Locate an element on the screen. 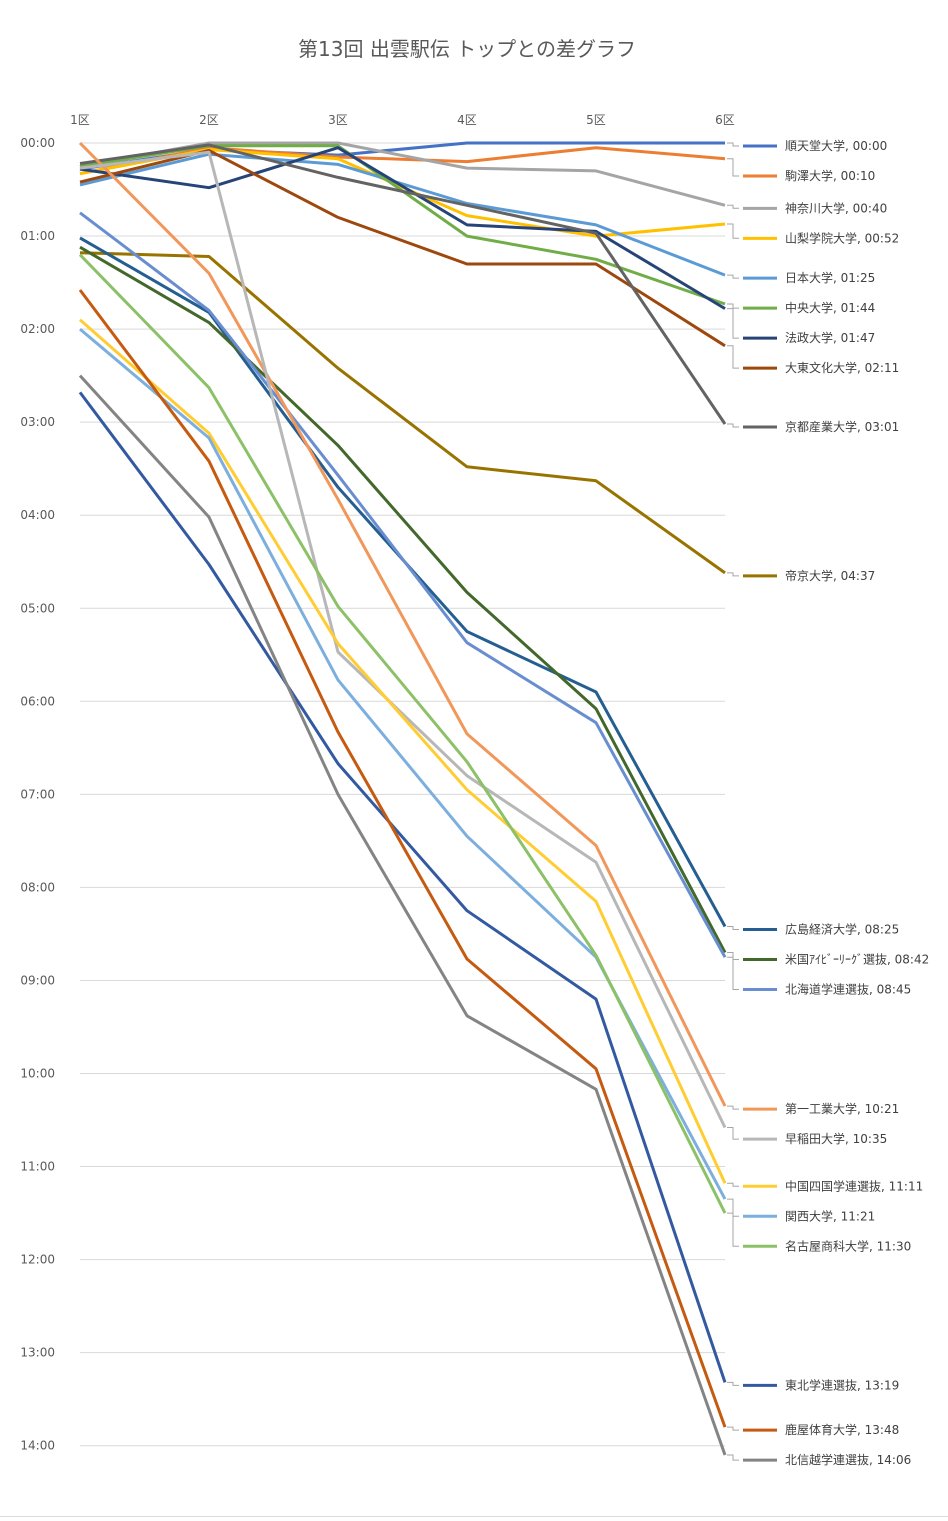 This screenshot has width=948, height=1521. legend-label: 中国四国学連選抜, 11:11 is located at coordinates (854, 1185).